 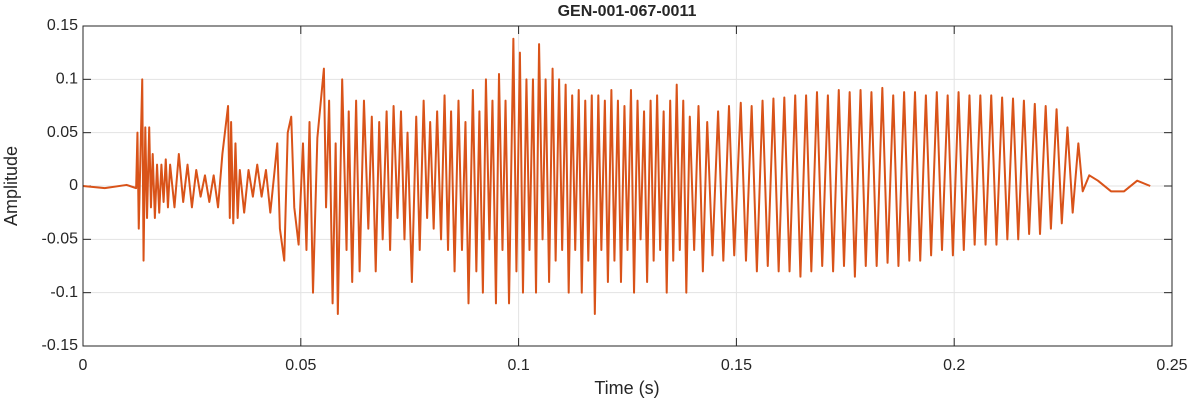 What do you see at coordinates (64, 292) in the screenshot?
I see `y-tick-label: -0.1` at bounding box center [64, 292].